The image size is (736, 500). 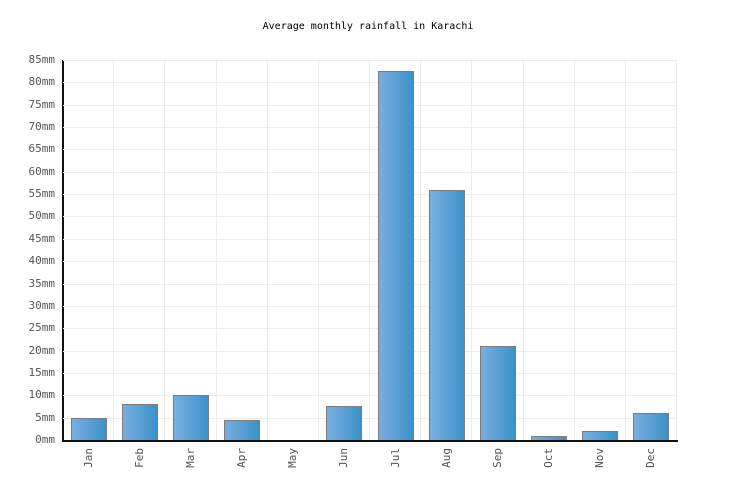 I want to click on x-tick-label: Sep, so click(x=497, y=458).